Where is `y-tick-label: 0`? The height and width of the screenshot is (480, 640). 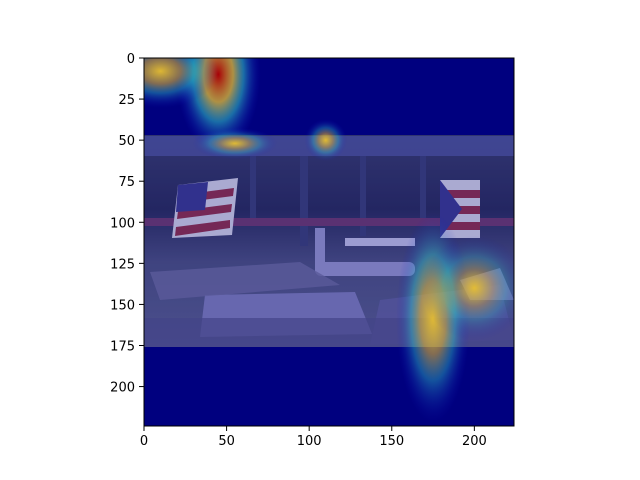
y-tick-label: 0 is located at coordinates (131, 59).